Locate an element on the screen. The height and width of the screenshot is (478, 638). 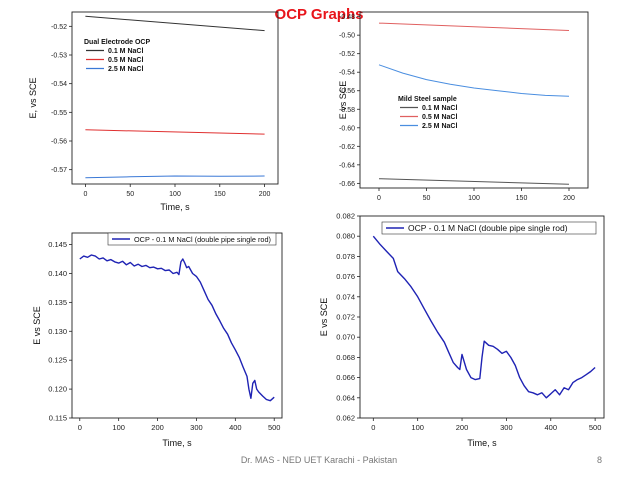
y-tick-label: 0.062 is located at coordinates (345, 418).